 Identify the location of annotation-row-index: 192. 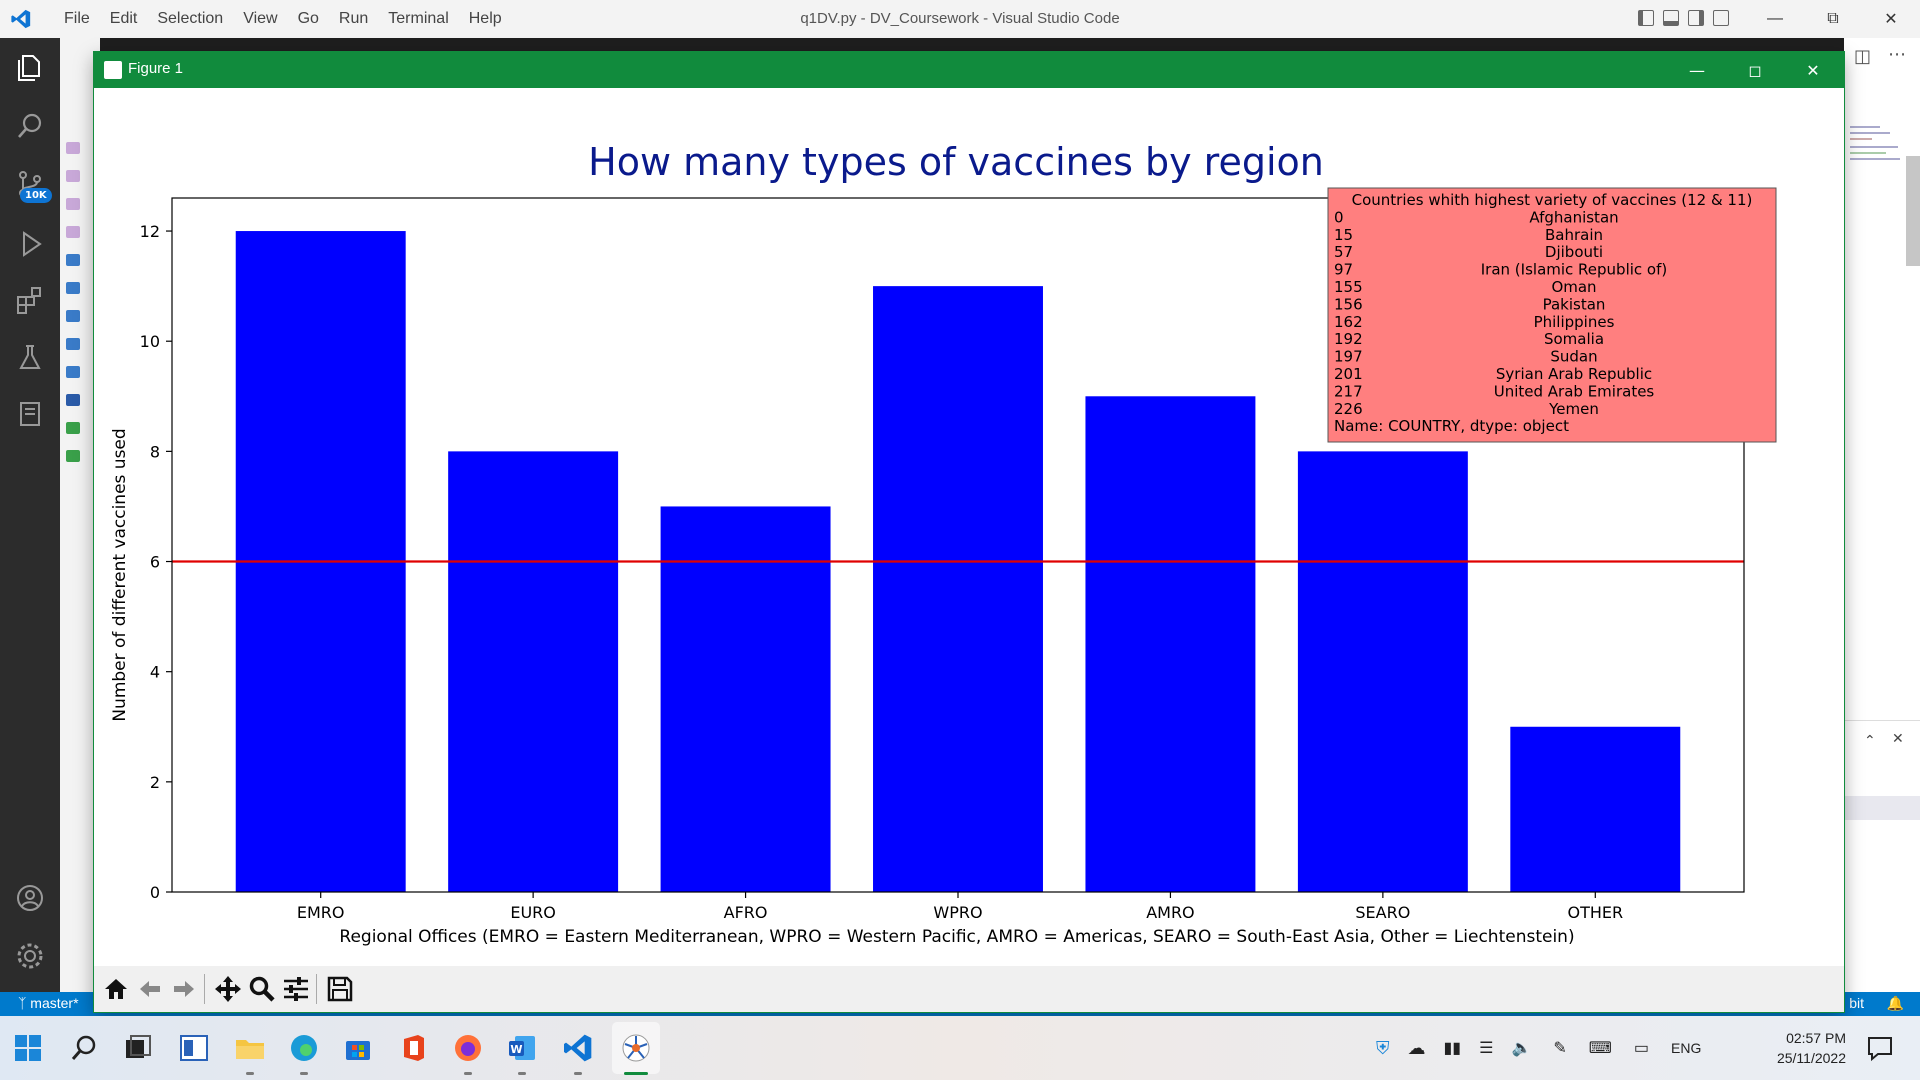
(1348, 339).